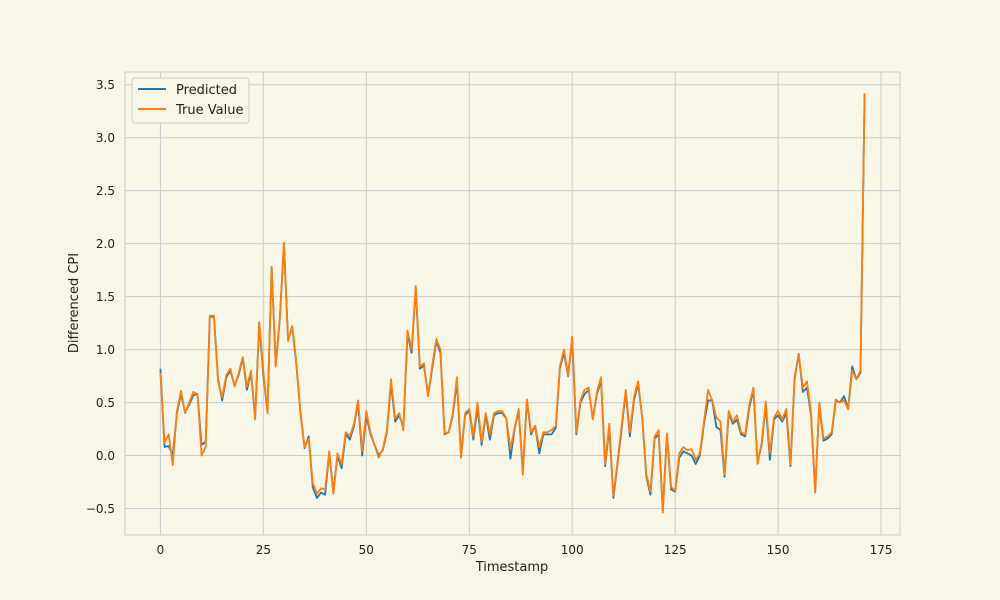  What do you see at coordinates (105, 456) in the screenshot?
I see `y-tick-label: 0.0` at bounding box center [105, 456].